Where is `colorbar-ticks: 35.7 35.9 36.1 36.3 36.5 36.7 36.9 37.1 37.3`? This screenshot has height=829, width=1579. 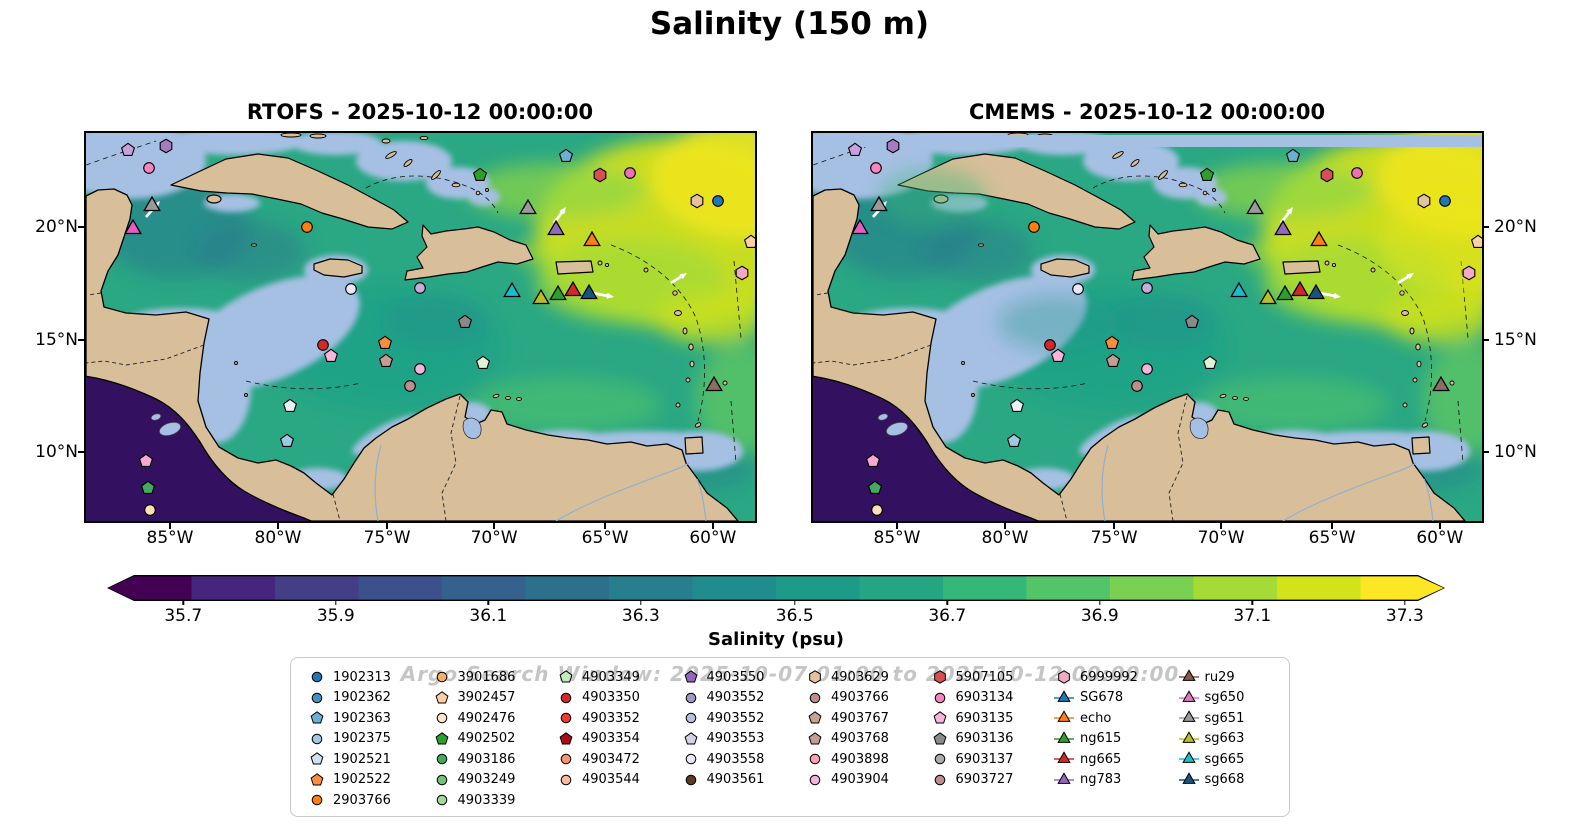
colorbar-ticks: 35.7 35.9 36.1 36.3 36.5 36.7 36.9 37.1 37.3 is located at coordinates (776, 614).